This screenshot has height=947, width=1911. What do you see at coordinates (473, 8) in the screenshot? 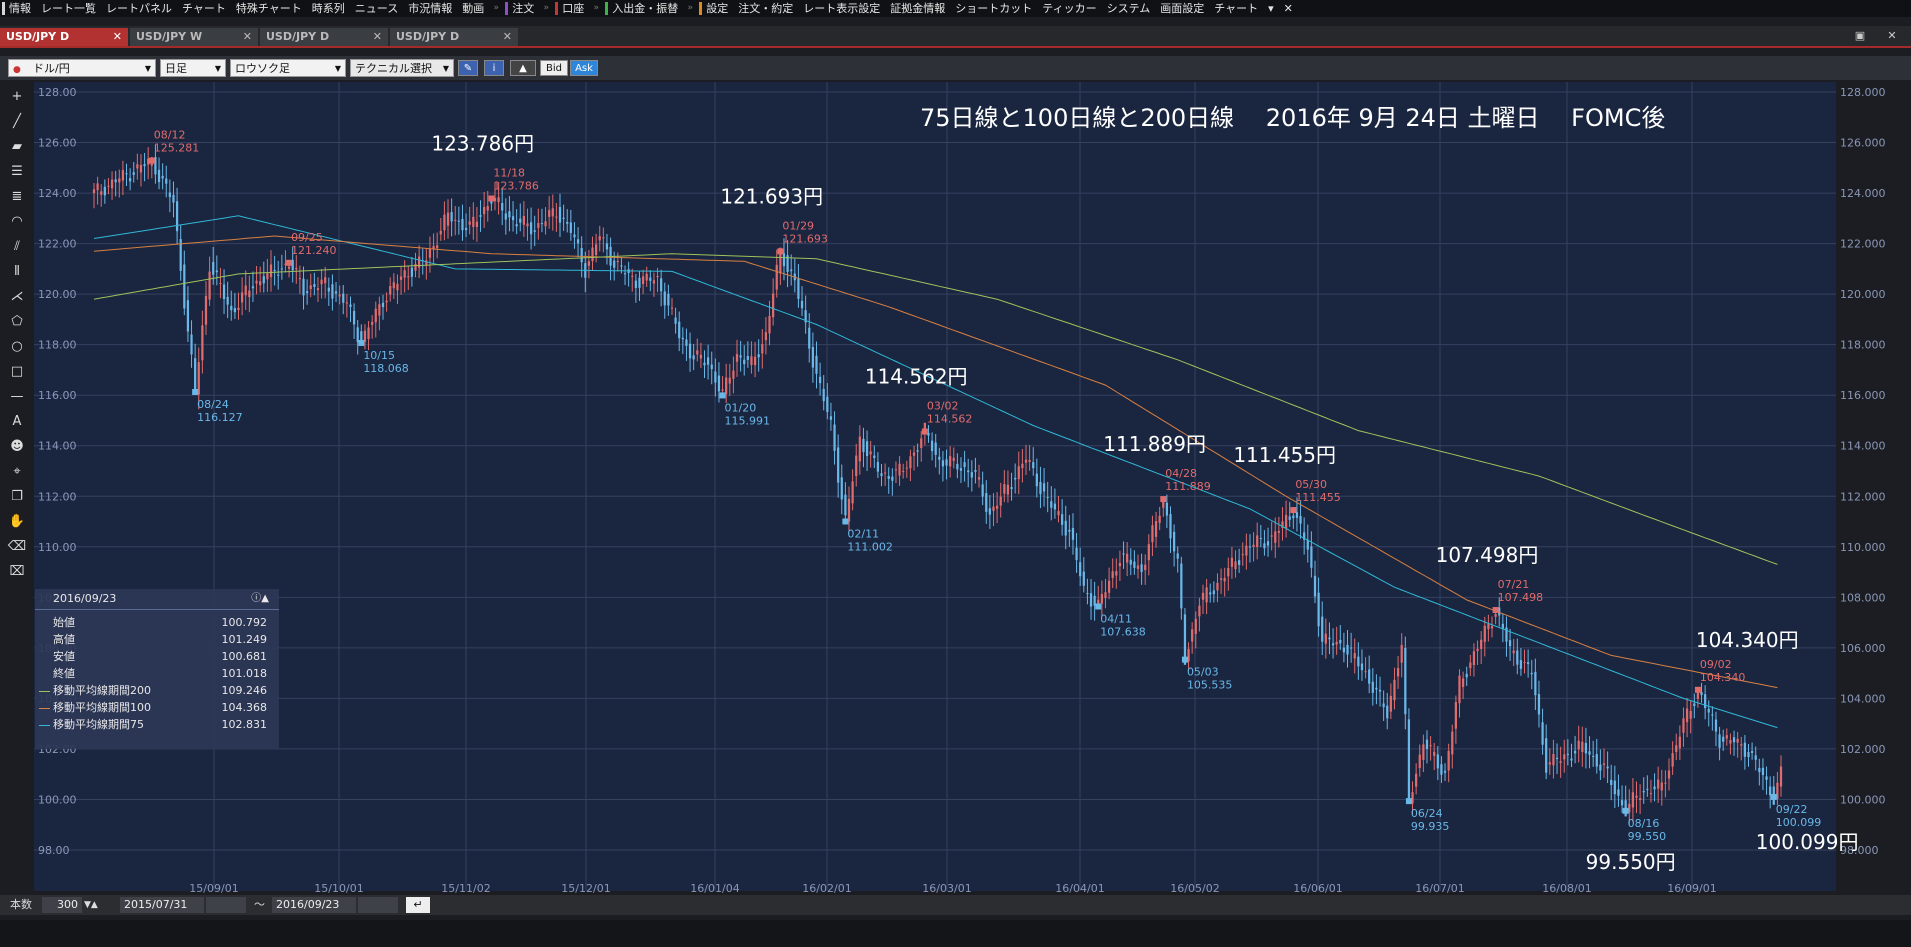
I see `menu-item: 動画` at bounding box center [473, 8].